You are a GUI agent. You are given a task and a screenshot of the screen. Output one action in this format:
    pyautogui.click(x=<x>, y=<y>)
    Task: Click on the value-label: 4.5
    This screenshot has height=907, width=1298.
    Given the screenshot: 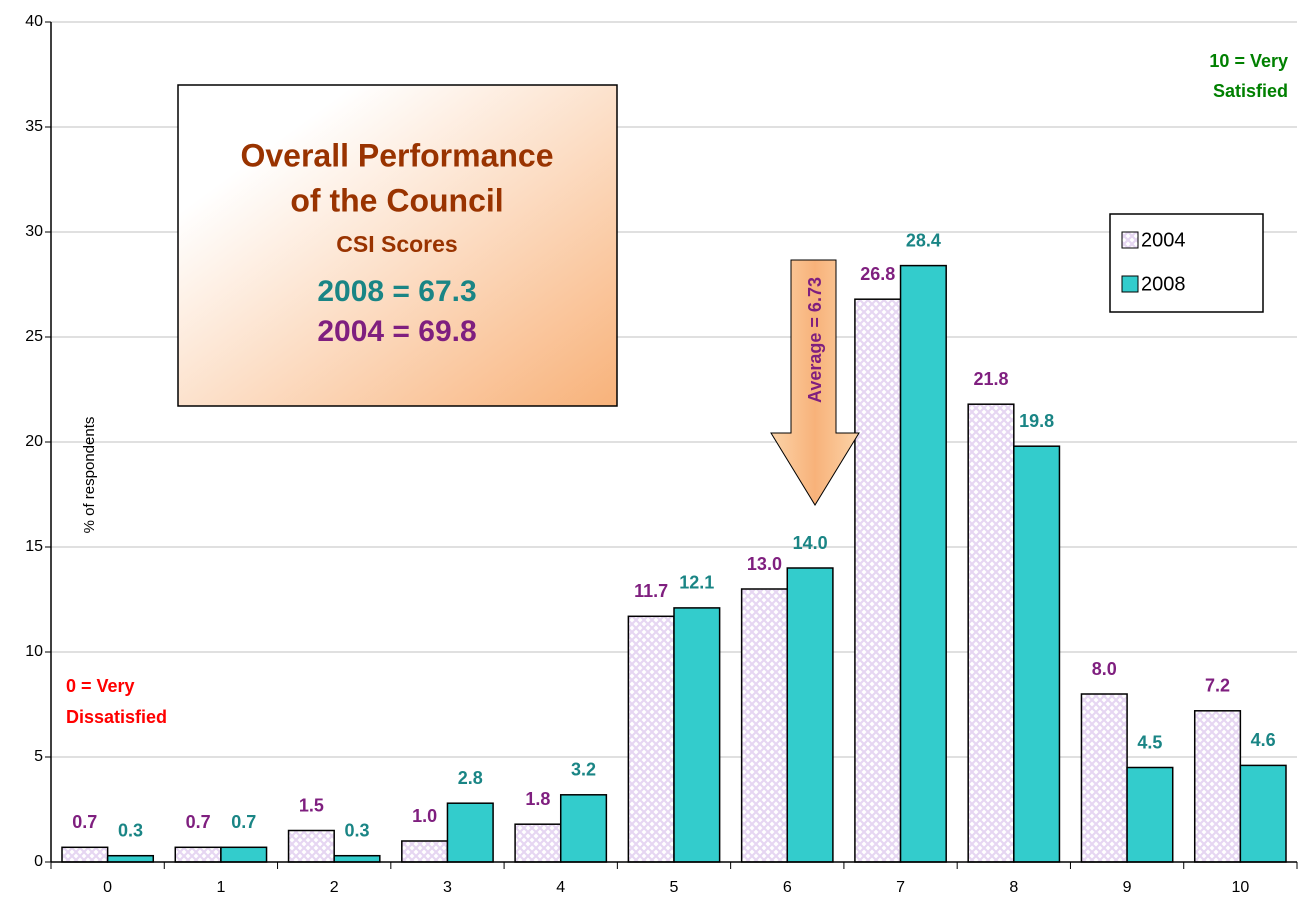 What is the action you would take?
    pyautogui.click(x=1149, y=742)
    